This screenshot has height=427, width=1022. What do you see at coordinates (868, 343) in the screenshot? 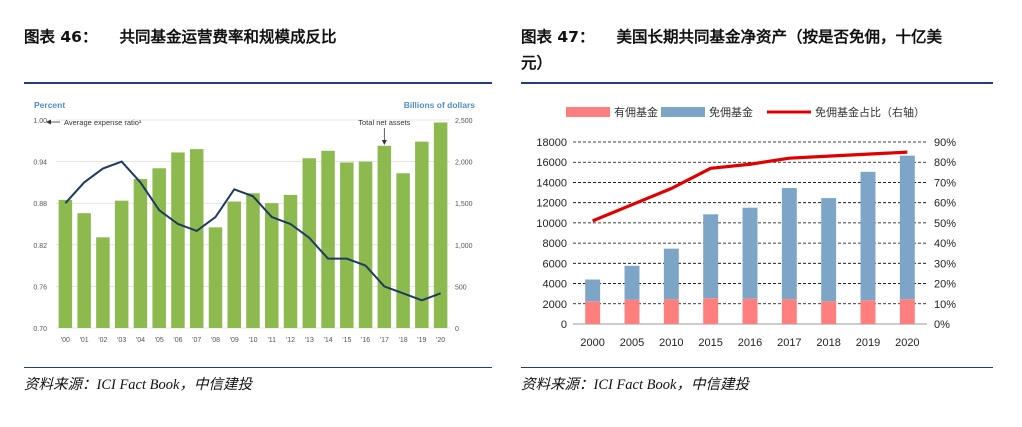
I see `x-tick-label: 2019` at bounding box center [868, 343].